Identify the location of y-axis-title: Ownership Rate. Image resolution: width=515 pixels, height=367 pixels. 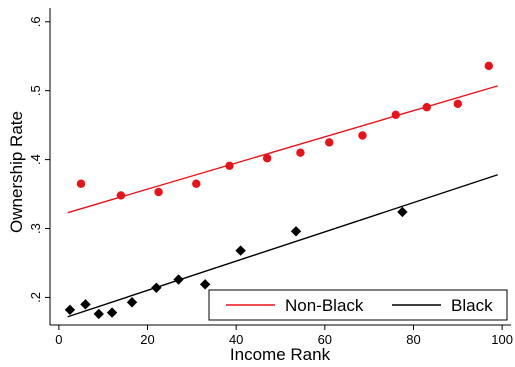
(16, 172).